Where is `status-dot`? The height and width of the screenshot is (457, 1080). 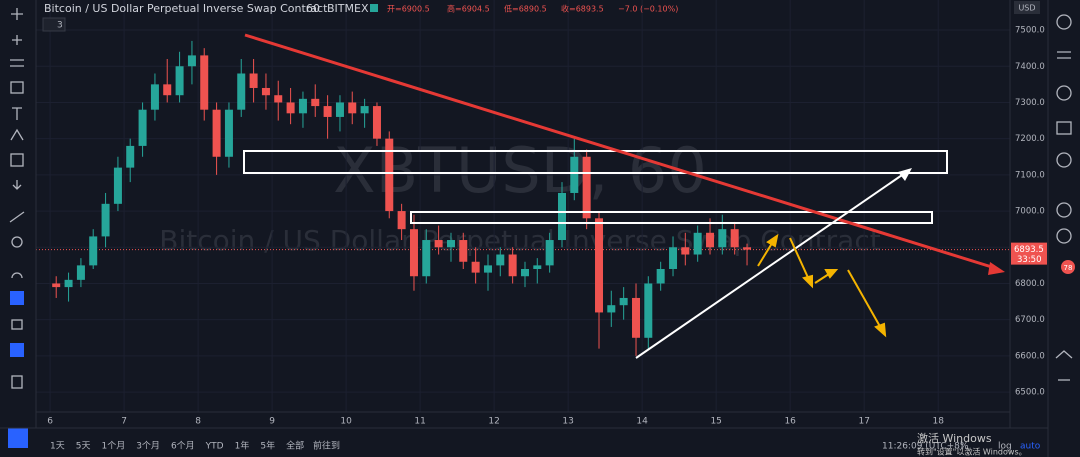
status-dot is located at coordinates (374, 8).